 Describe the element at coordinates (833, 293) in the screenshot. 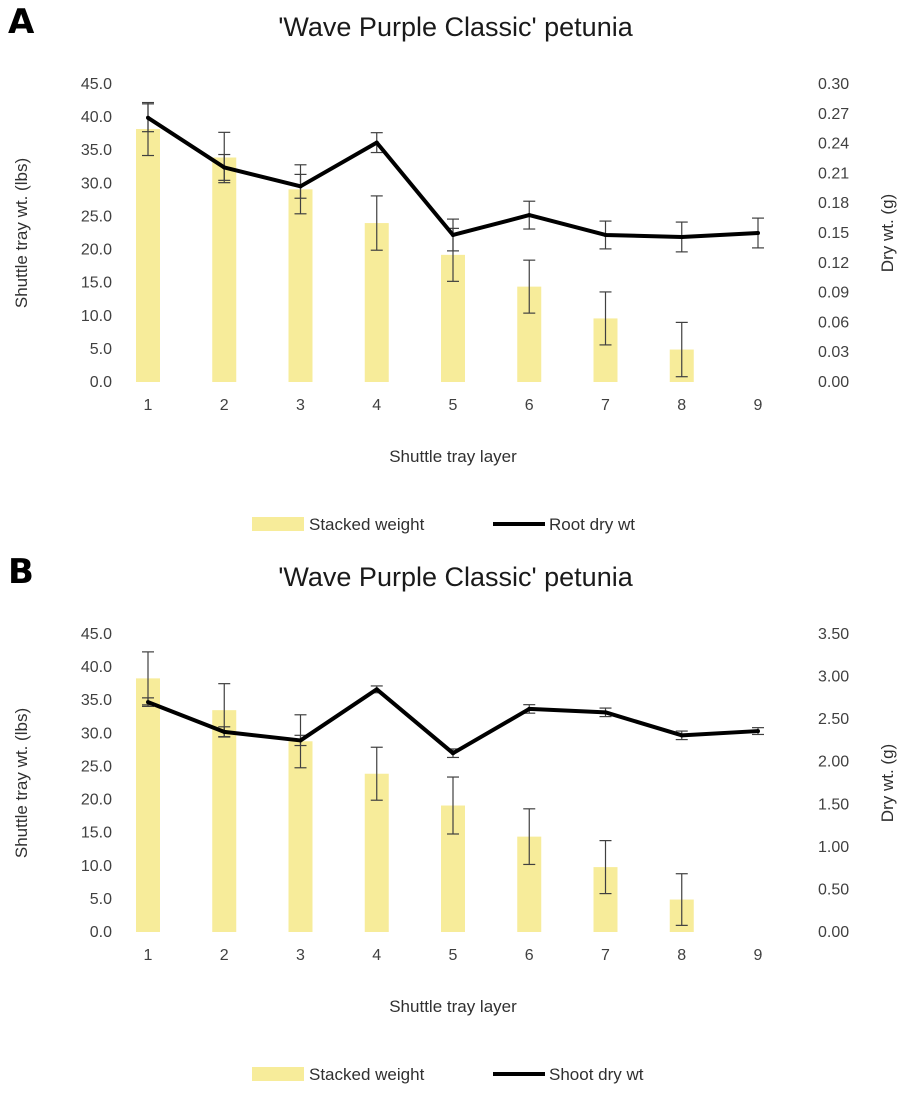

I see `y2-tick-label: 0.09` at that location.